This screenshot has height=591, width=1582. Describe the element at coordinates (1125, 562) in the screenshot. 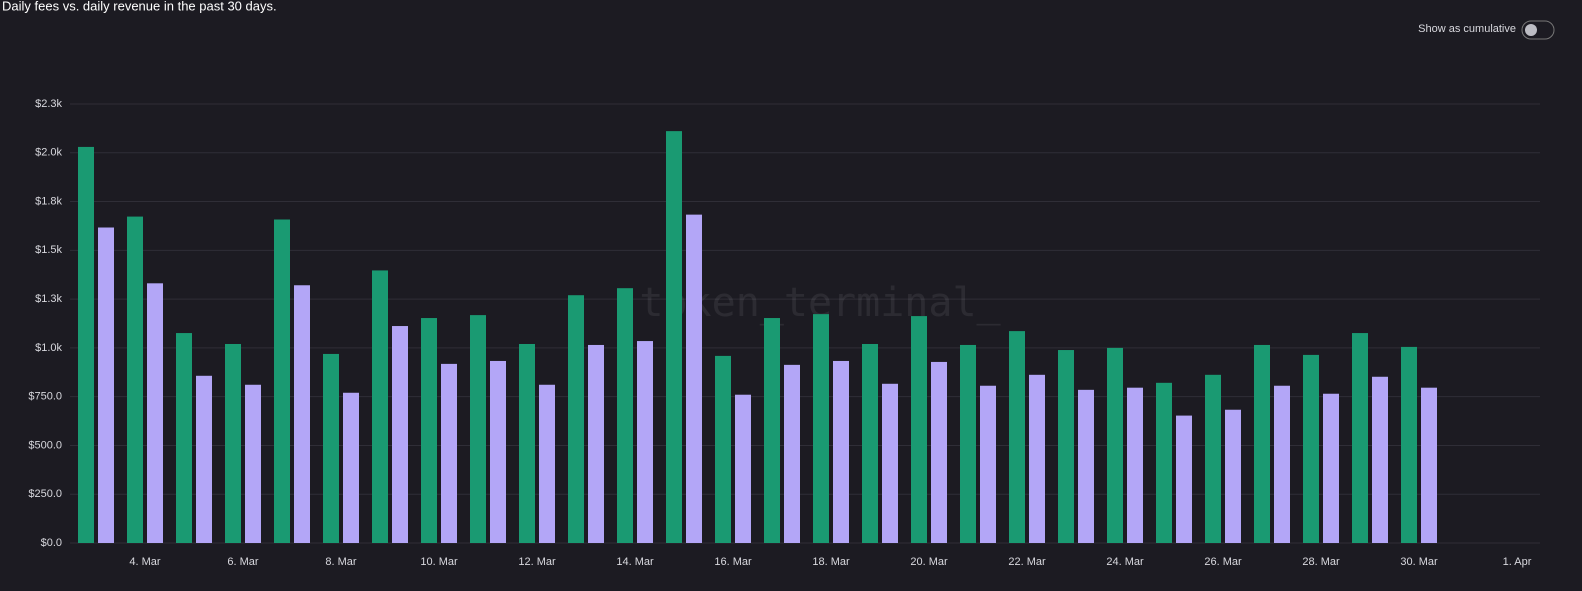

I see `x-tick-label: 24. Mar` at that location.